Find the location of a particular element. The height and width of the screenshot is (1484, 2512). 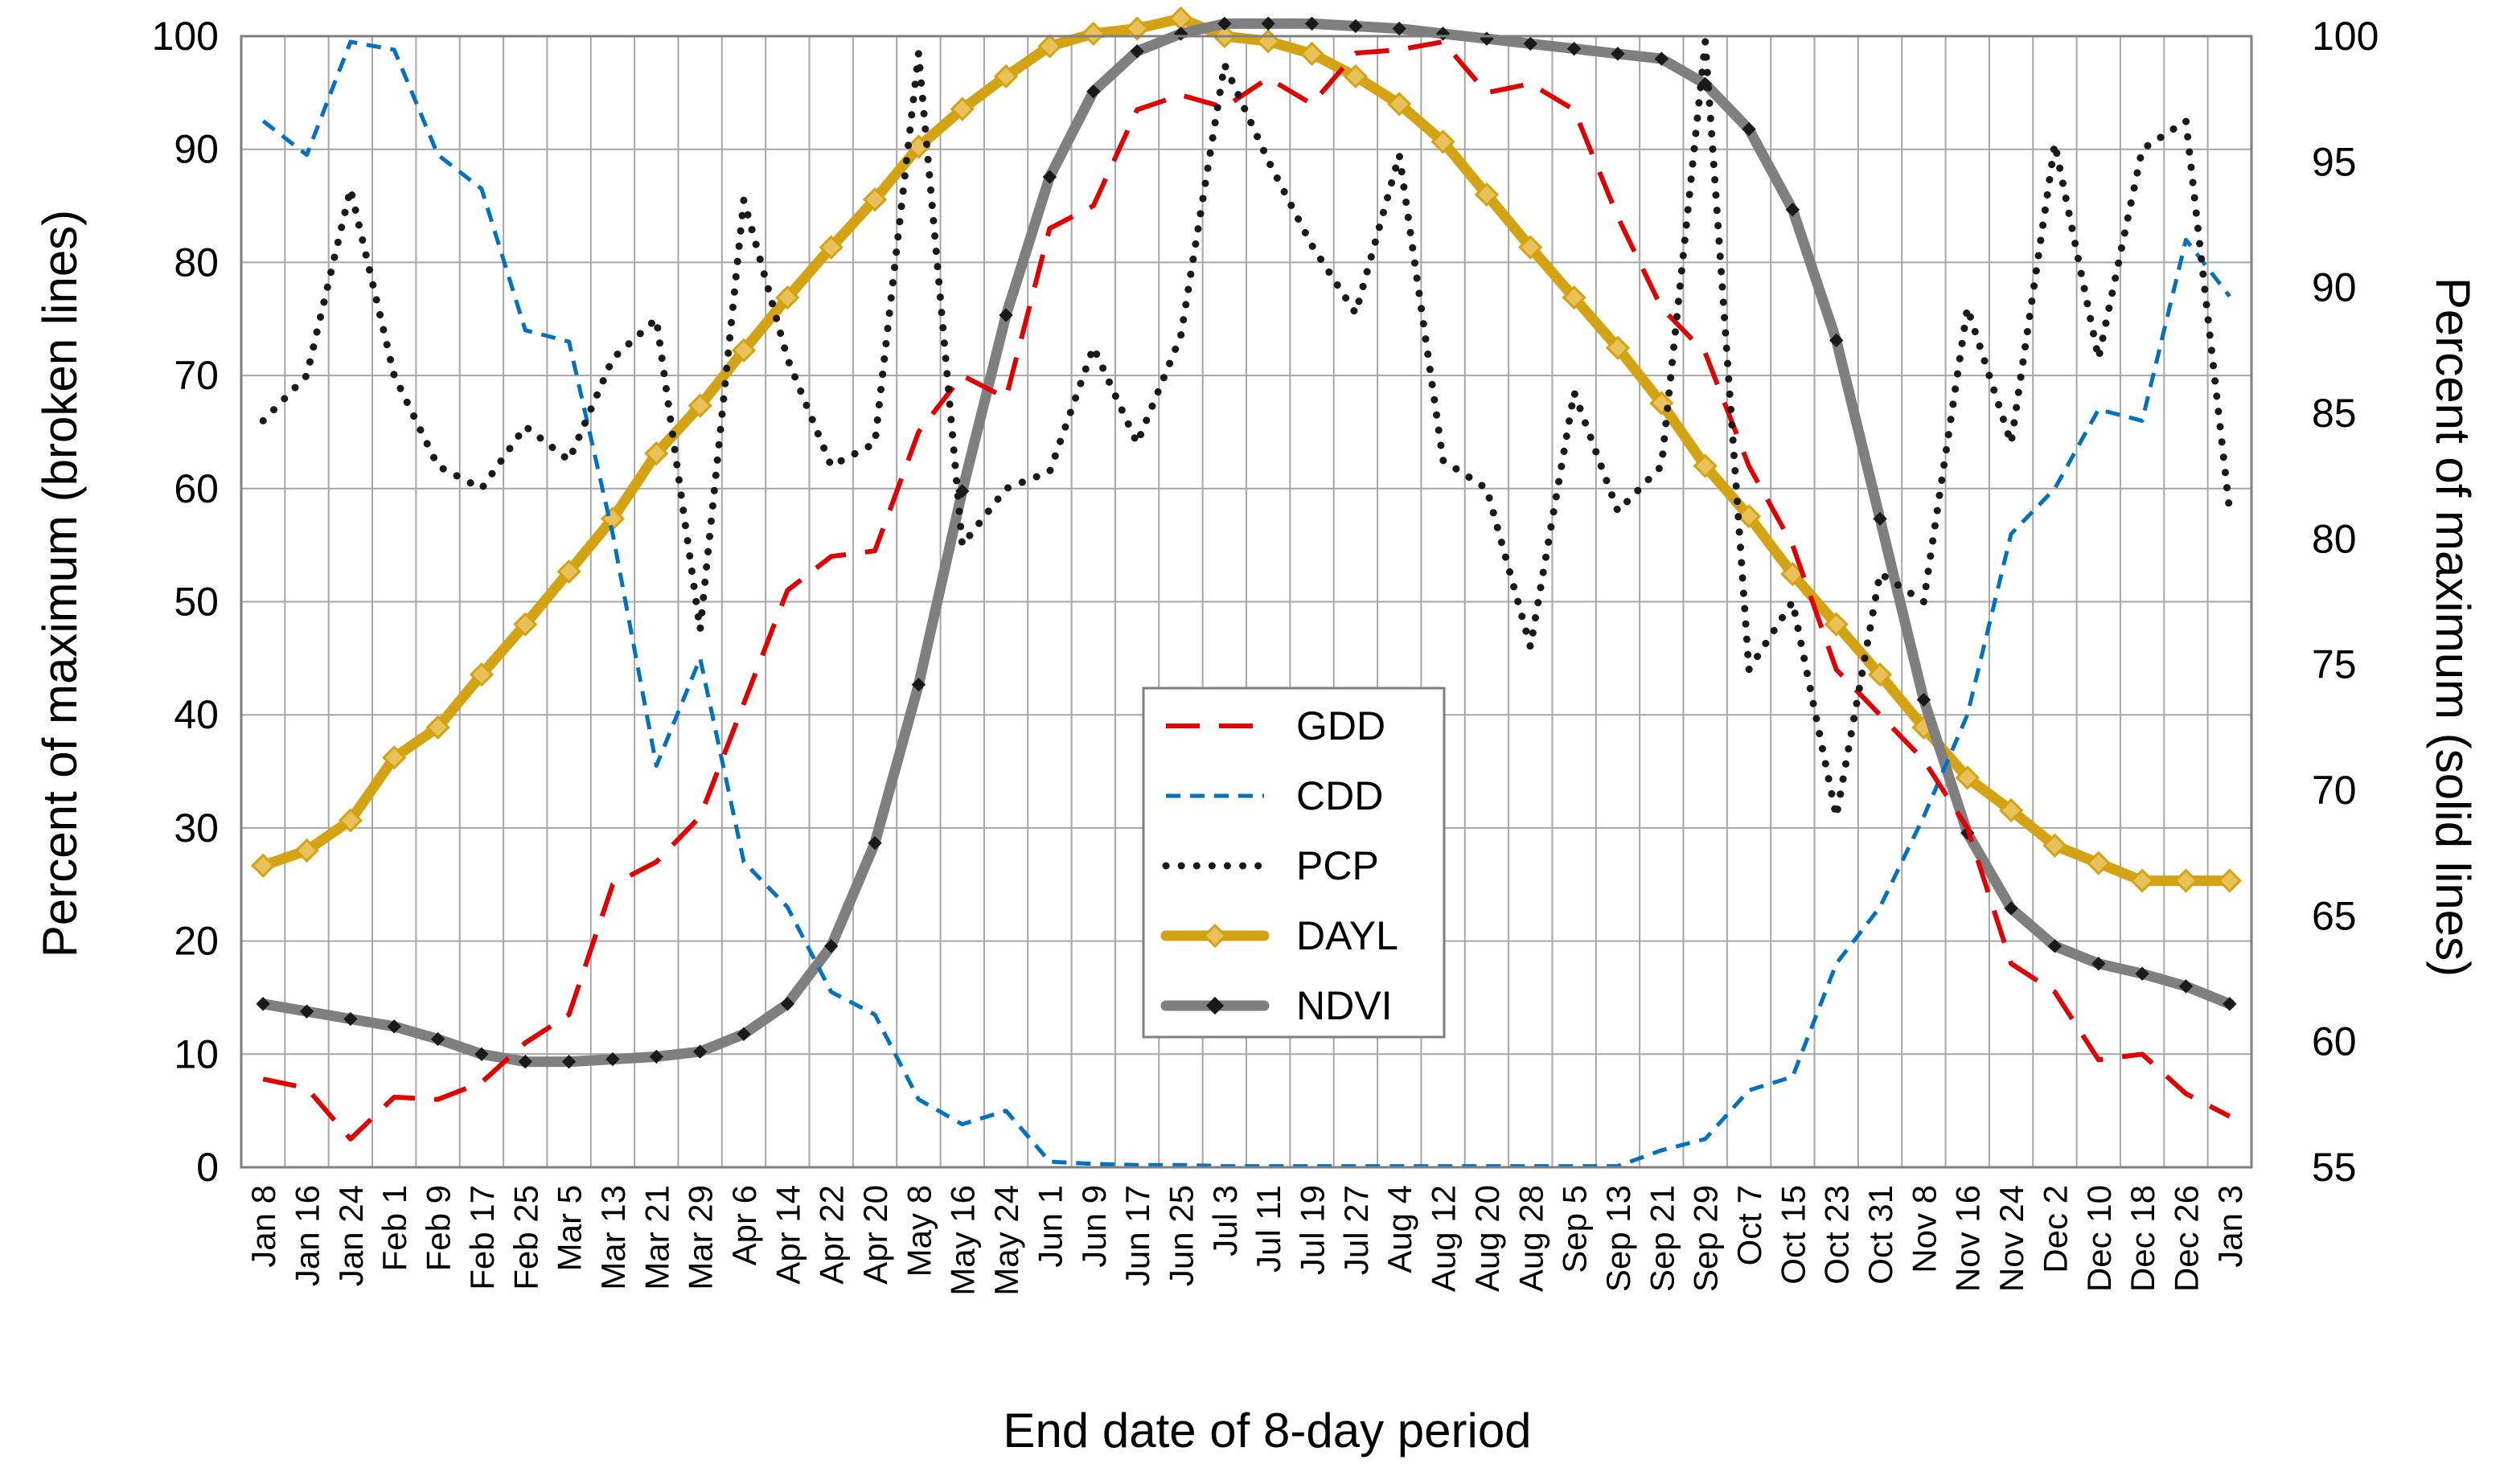

x-tick-label: Feb 17 is located at coordinates (482, 1238).